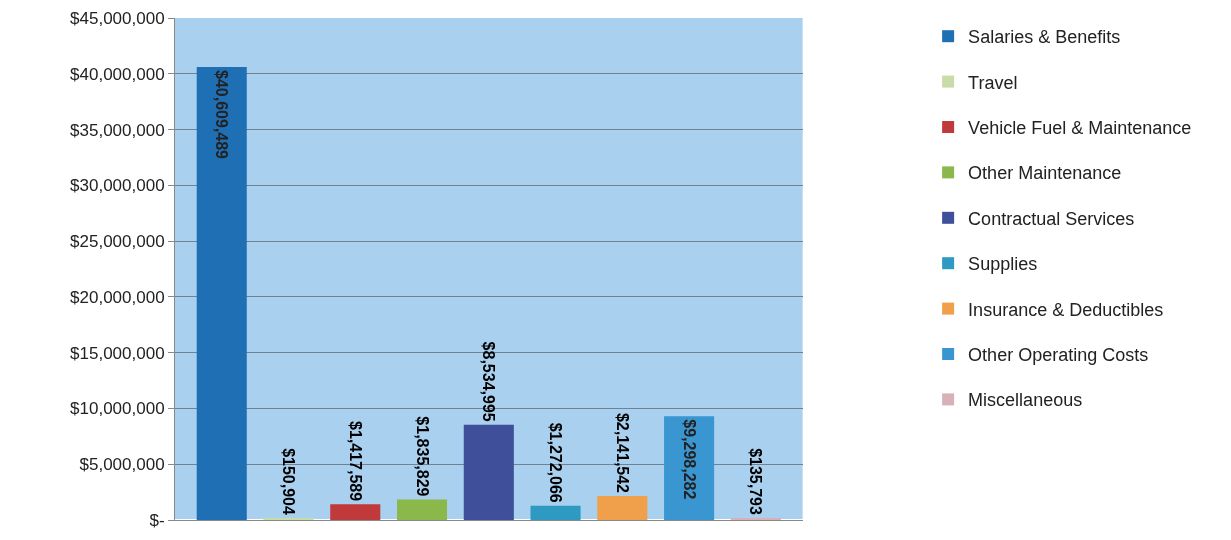  What do you see at coordinates (1066, 309) in the screenshot?
I see `legend-label: Insurance & Deductibles` at bounding box center [1066, 309].